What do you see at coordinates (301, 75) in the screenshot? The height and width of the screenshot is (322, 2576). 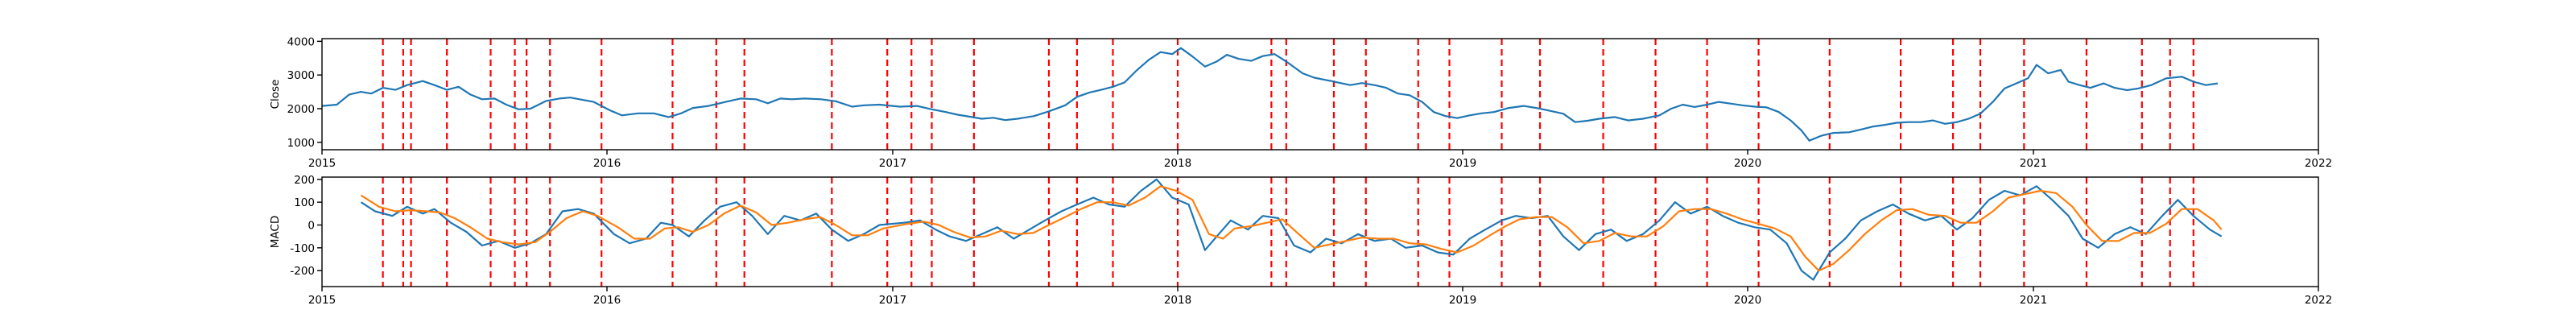 I see `y-tick-label: 3000` at bounding box center [301, 75].